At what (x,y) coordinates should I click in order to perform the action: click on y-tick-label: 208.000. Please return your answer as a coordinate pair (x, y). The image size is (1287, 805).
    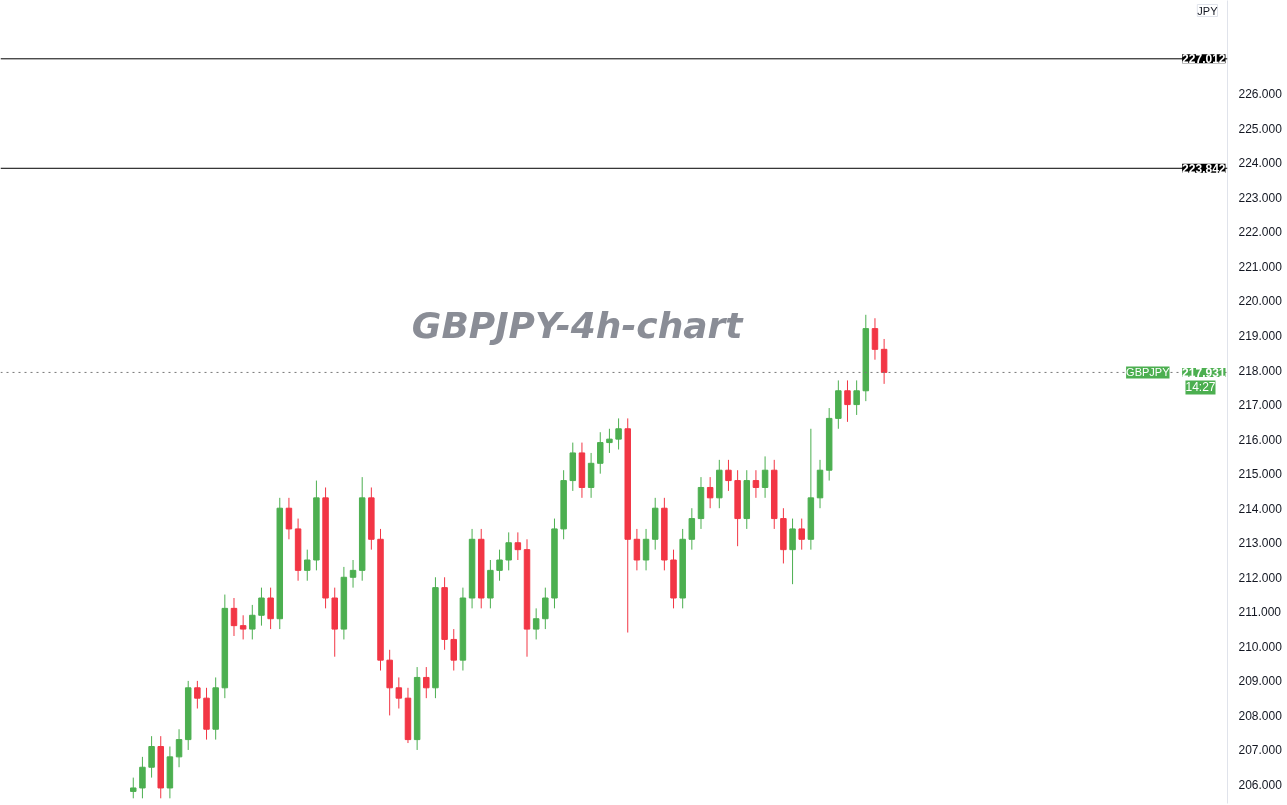
    Looking at the image, I should click on (1260, 715).